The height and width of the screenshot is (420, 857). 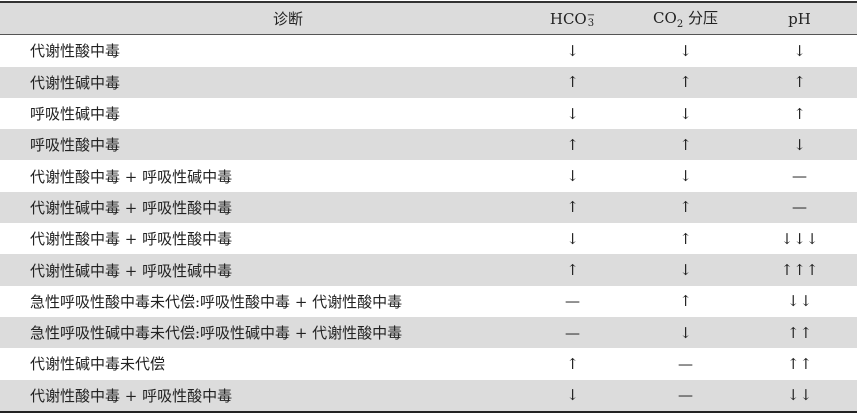 What do you see at coordinates (75, 145) in the screenshot?
I see `diagnosis-cell: 呼吸性酸中毒` at bounding box center [75, 145].